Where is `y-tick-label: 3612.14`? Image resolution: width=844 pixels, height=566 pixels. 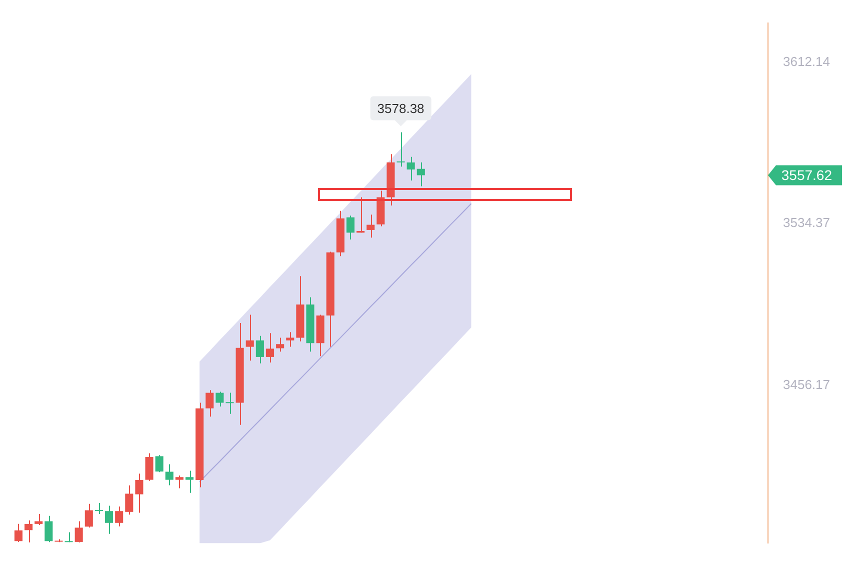 y-tick-label: 3612.14 is located at coordinates (806, 61).